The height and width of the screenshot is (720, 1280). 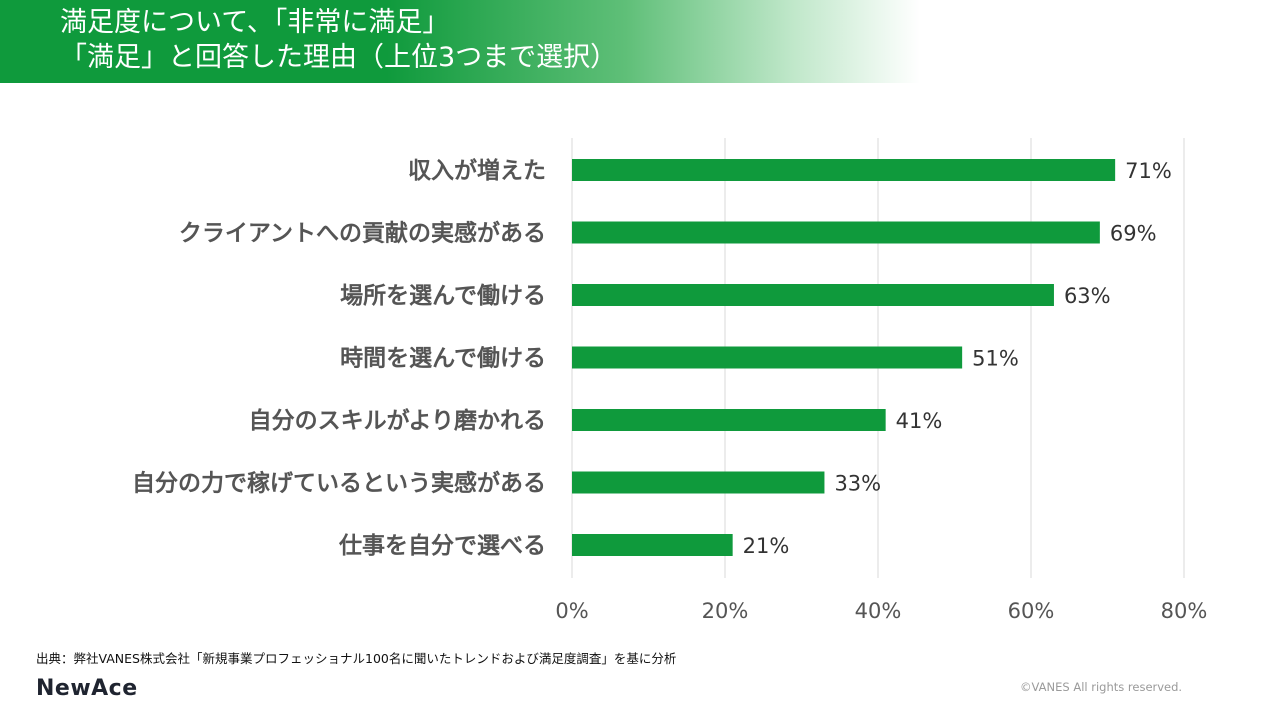 What do you see at coordinates (919, 421) in the screenshot?
I see `value-label: 41%` at bounding box center [919, 421].